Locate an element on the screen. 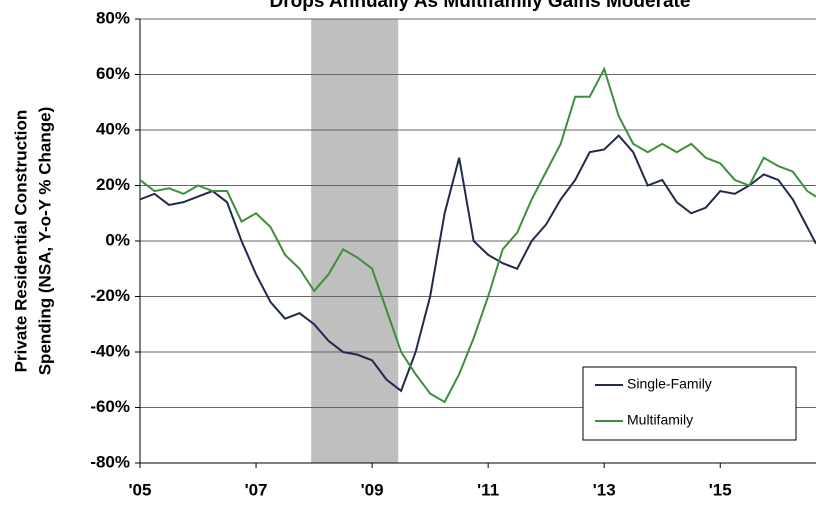 This screenshot has width=816, height=509. legend-label: Multifamily is located at coordinates (660, 420).